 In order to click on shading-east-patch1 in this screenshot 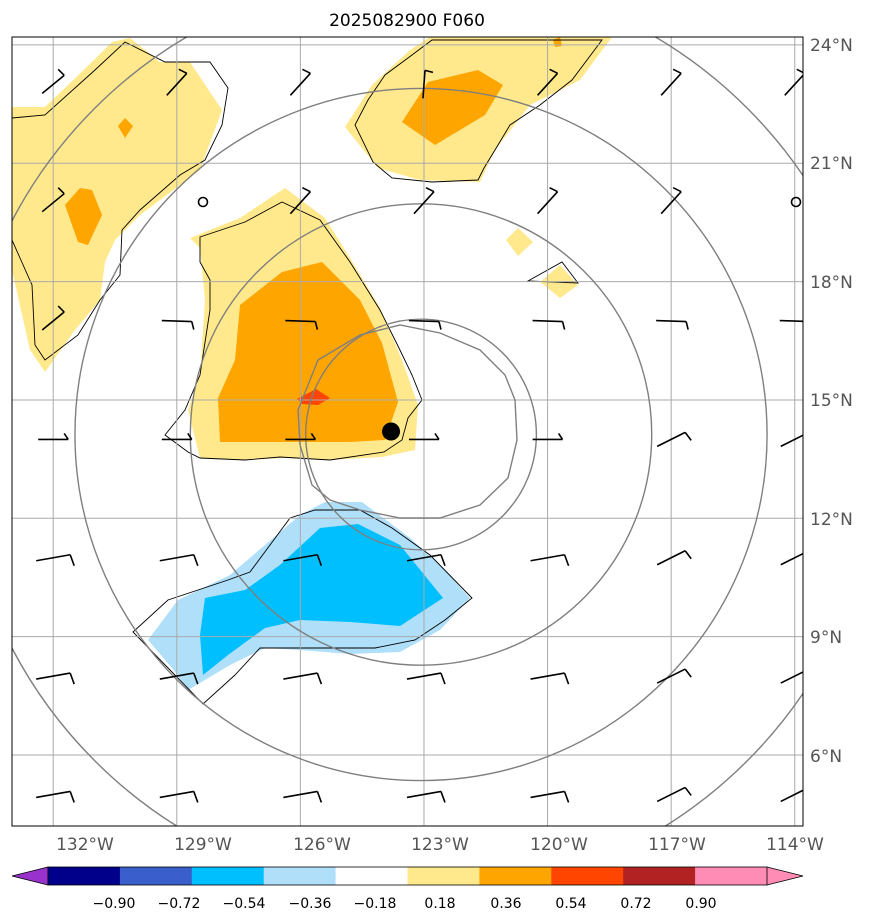, I will do `click(519, 242)`.